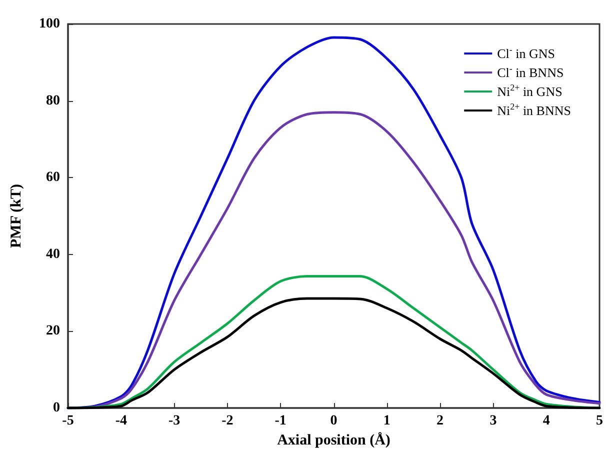 This screenshot has width=606, height=466. Describe the element at coordinates (526, 52) in the screenshot. I see `legend-label: Cl- in GNS` at that location.